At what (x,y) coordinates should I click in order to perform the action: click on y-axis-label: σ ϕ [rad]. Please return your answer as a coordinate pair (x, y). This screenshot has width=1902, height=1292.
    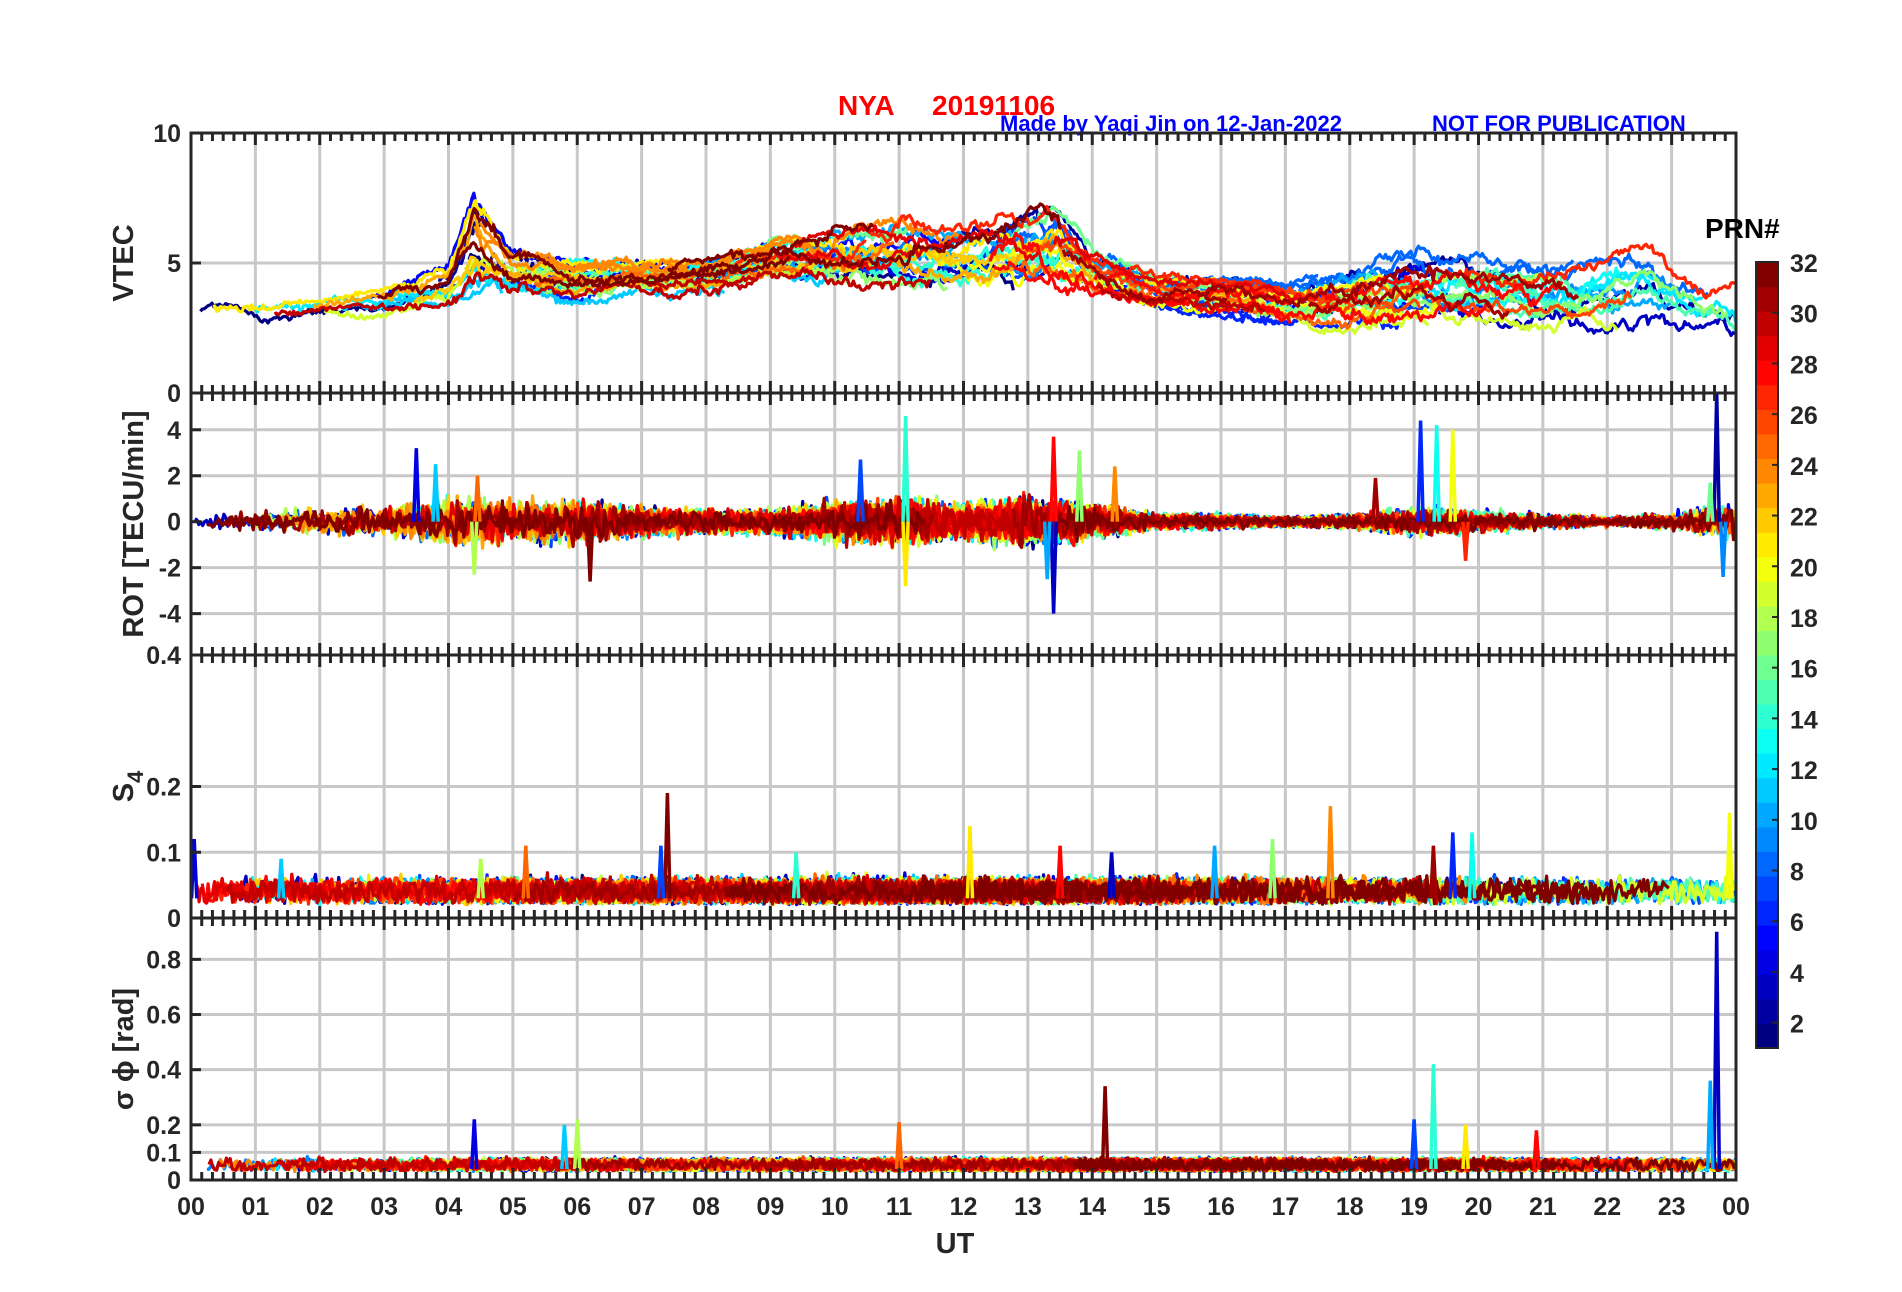
    Looking at the image, I should click on (124, 1049).